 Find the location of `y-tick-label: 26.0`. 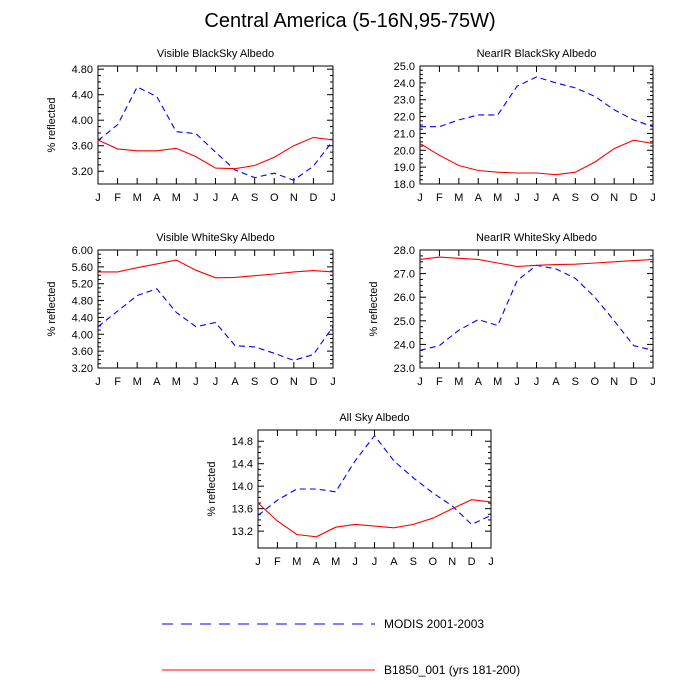

y-tick-label: 26.0 is located at coordinates (404, 298).